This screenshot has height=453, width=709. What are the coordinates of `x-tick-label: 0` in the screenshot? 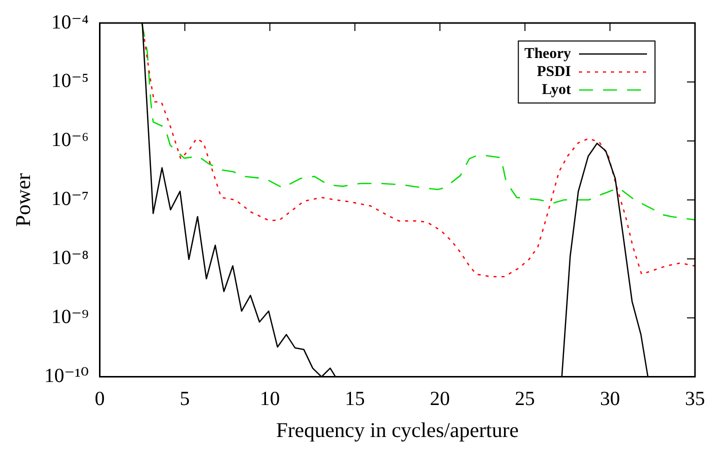 It's located at (99, 399).